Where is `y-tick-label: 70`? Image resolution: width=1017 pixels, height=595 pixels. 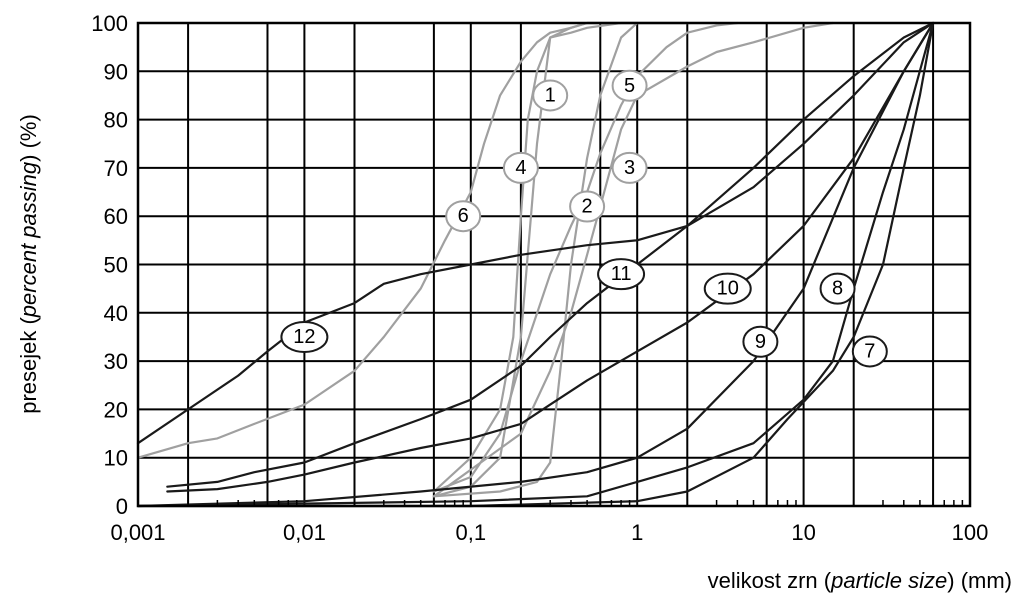 y-tick-label: 70 is located at coordinates (116, 168).